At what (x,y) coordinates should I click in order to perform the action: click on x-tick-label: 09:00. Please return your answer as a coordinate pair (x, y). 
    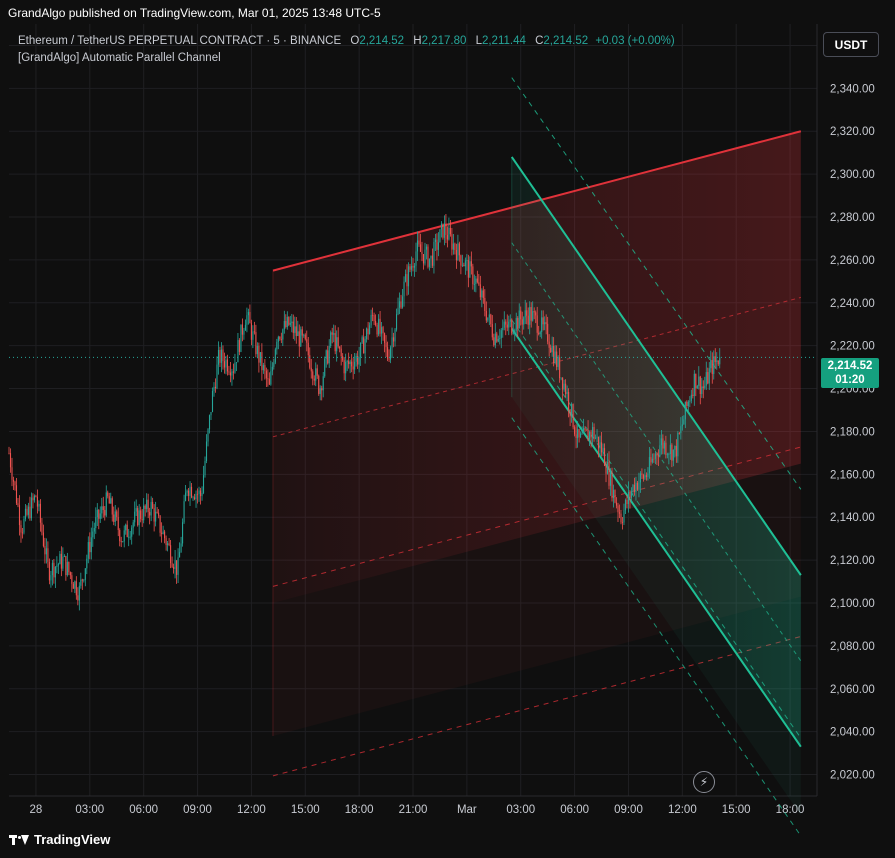
    Looking at the image, I should click on (628, 810).